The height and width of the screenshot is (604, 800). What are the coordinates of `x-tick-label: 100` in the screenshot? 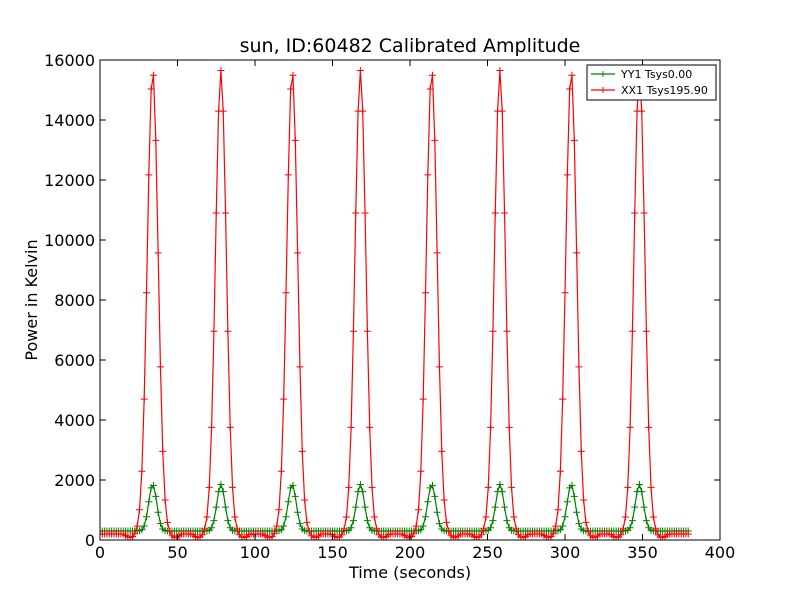 It's located at (255, 552).